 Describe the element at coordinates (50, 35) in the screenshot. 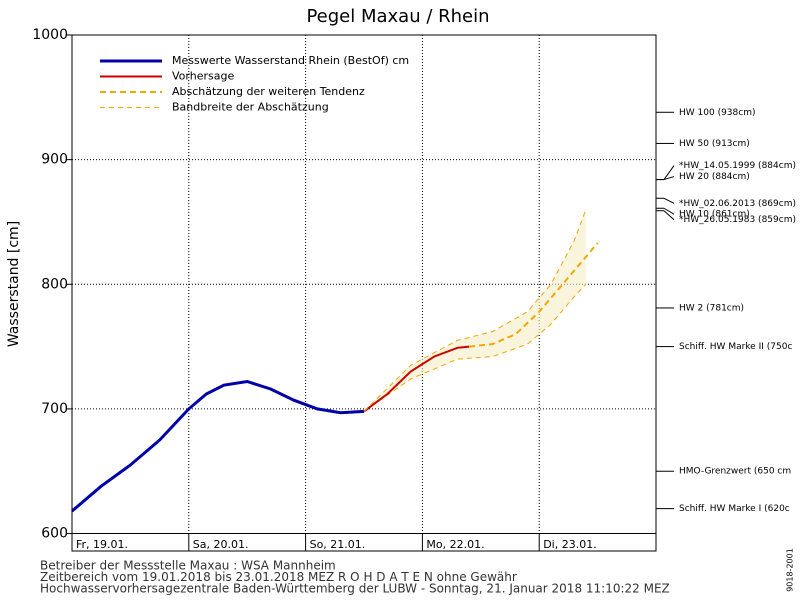

I see `y-tick-label: 1000` at that location.